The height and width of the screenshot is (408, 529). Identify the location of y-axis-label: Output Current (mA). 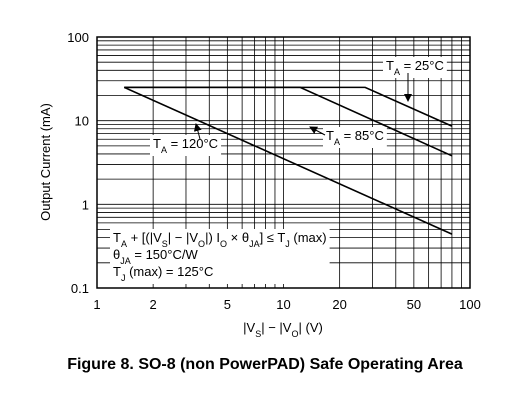
(45, 162).